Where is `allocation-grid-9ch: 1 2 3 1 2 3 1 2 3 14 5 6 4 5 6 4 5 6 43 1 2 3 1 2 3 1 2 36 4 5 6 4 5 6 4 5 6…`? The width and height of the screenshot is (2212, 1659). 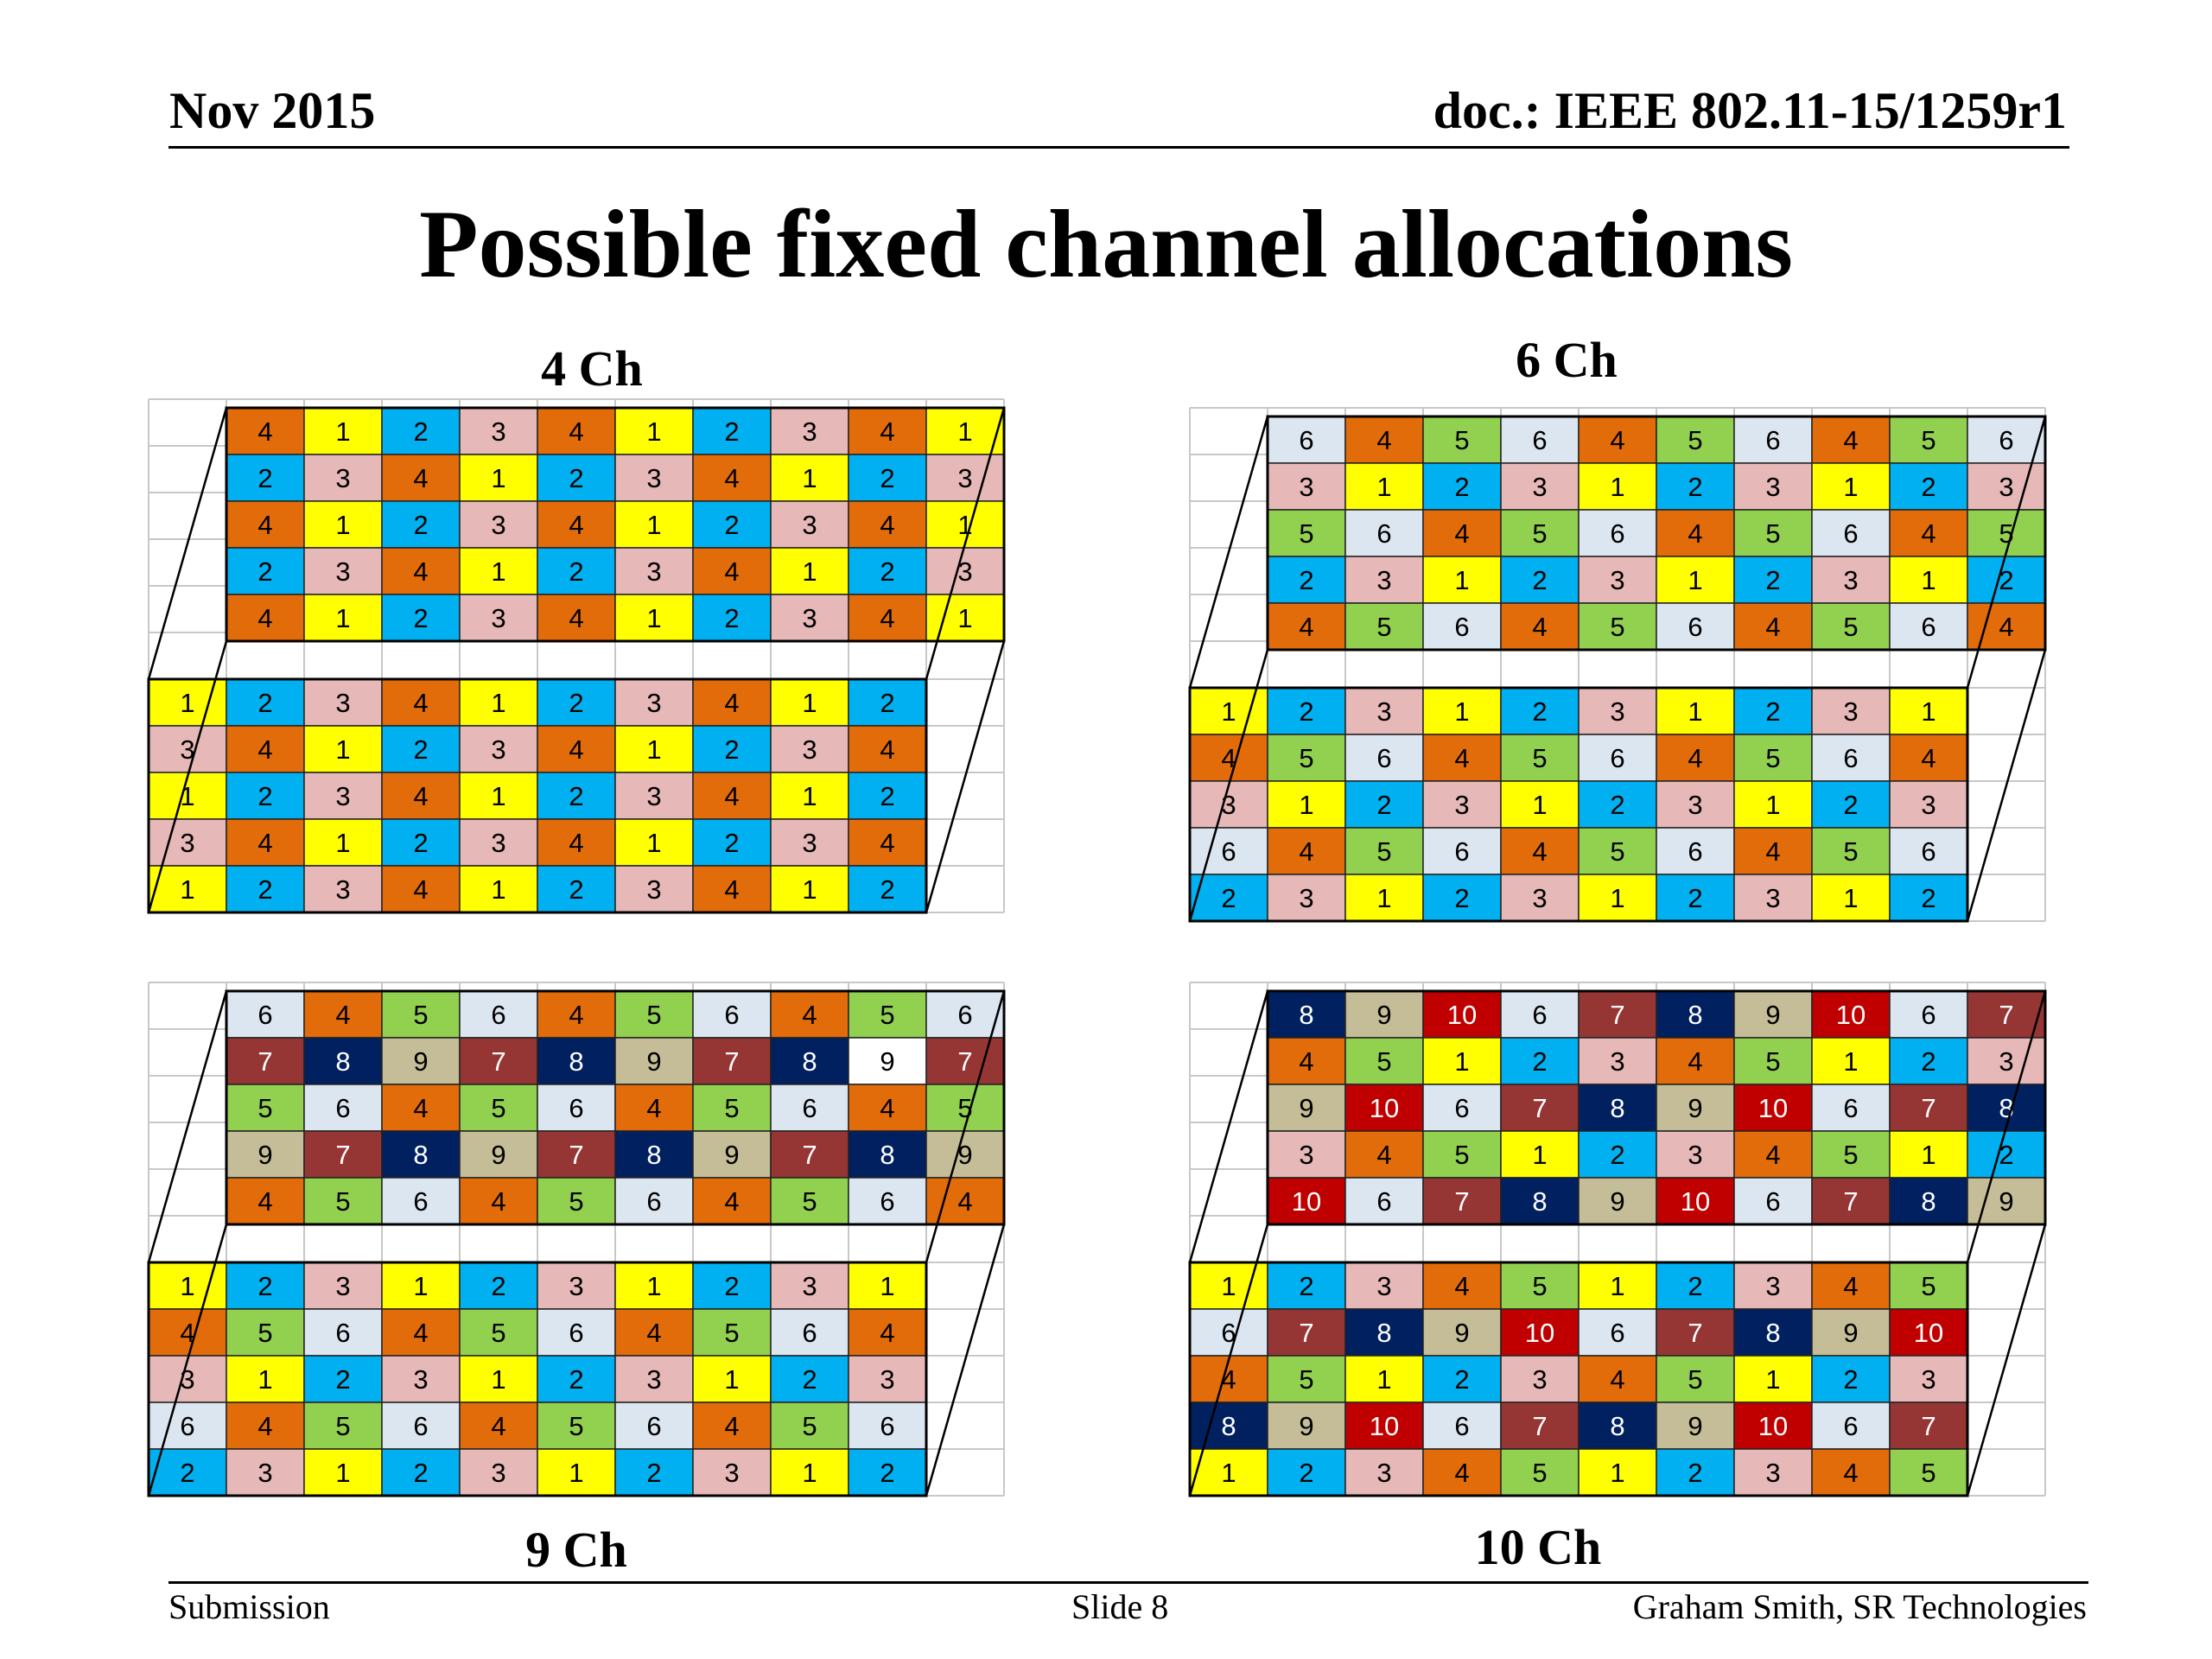 allocation-grid-9ch: 1 2 3 1 2 3 1 2 3 14 5 6 4 5 6 4 5 6 43 1 2 3 1 2 3 1 2 36 4 5 6 4 5 6 4 5 6… is located at coordinates (576, 1239).